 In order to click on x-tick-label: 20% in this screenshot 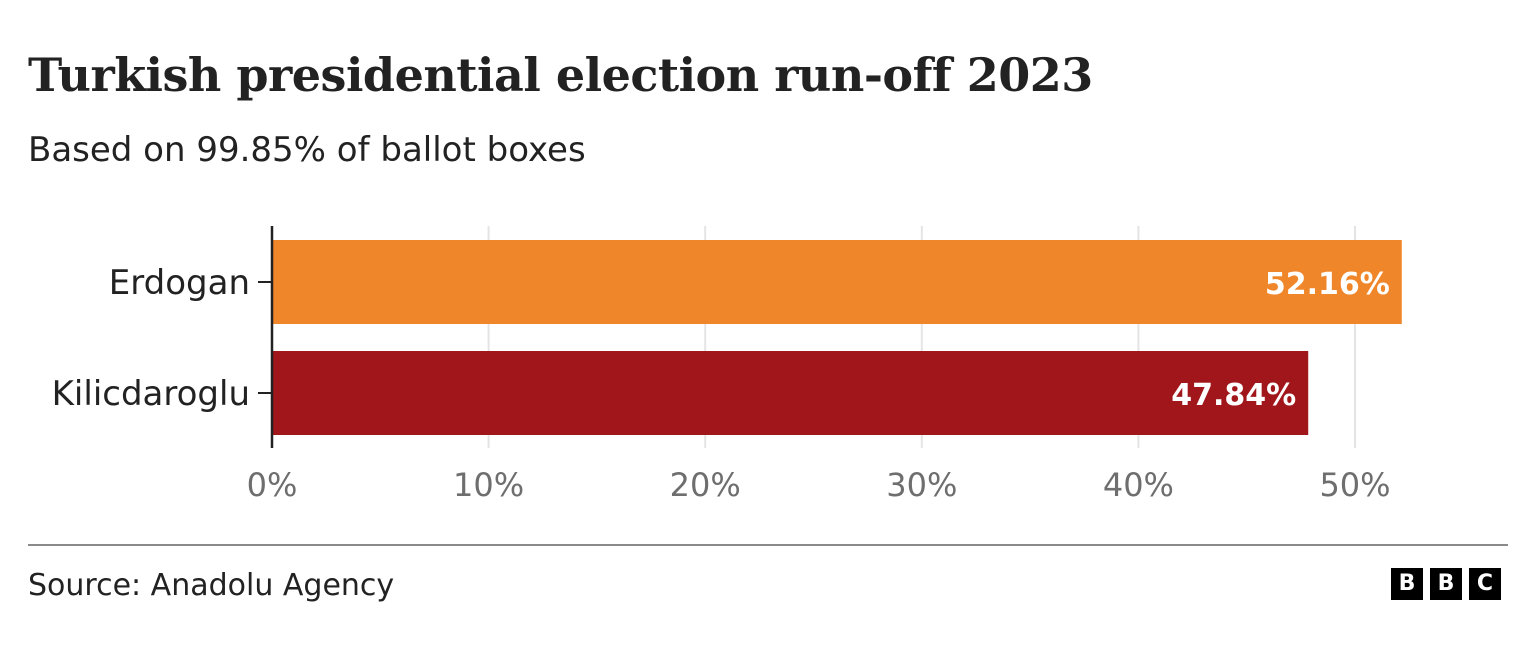, I will do `click(705, 485)`.